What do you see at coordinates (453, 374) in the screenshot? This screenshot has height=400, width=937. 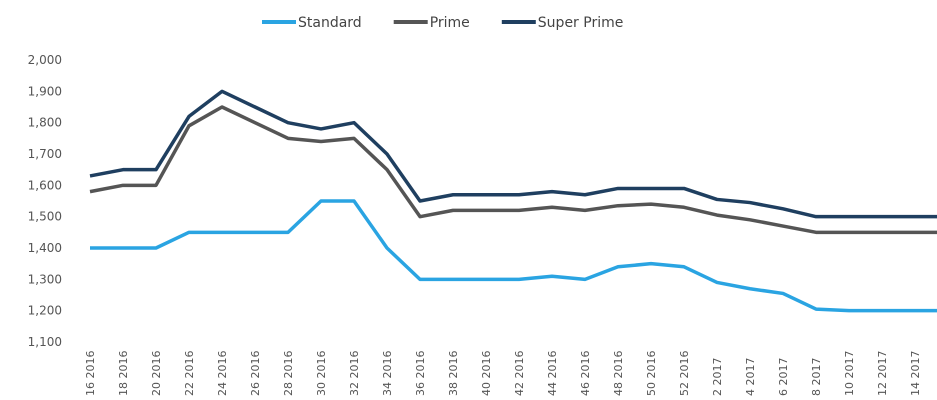 I see `x-tick-label: 38 2016` at bounding box center [453, 374].